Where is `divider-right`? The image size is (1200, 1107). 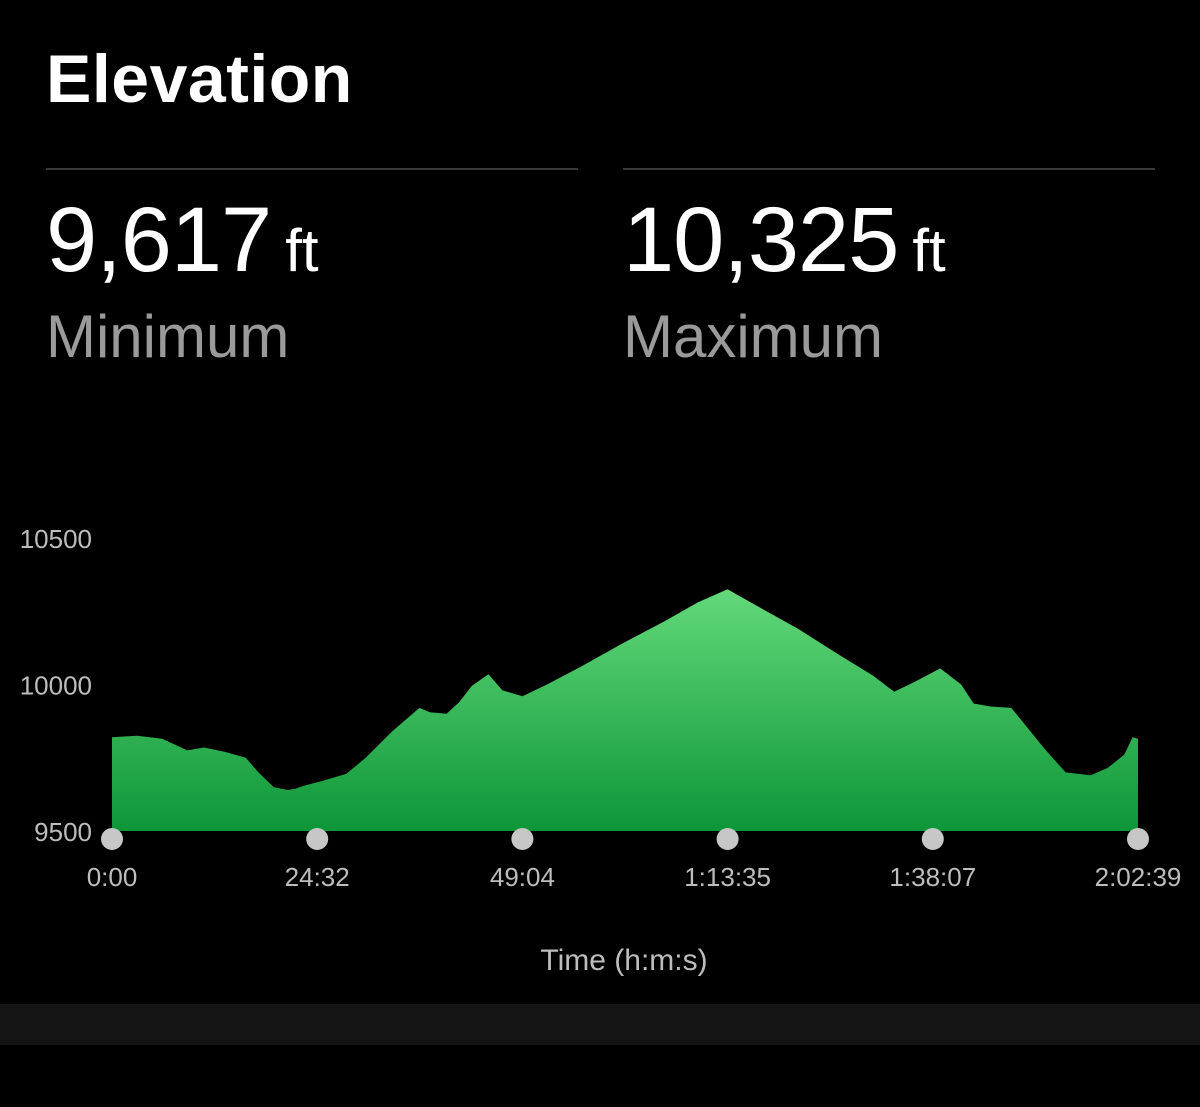
divider-right is located at coordinates (889, 169).